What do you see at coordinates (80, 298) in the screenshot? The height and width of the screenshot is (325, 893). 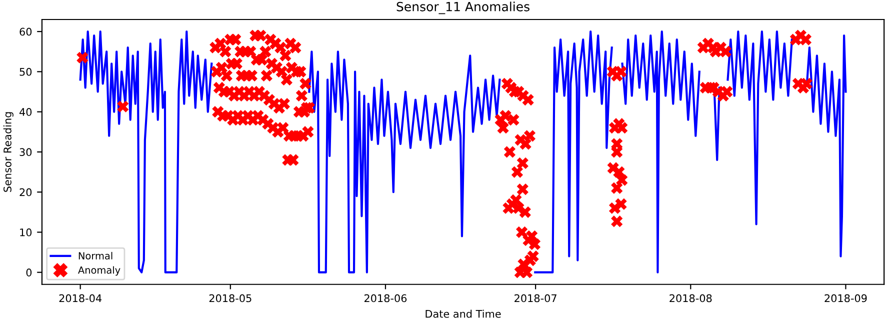 I see `x-tick-label: 2018-04` at bounding box center [80, 298].